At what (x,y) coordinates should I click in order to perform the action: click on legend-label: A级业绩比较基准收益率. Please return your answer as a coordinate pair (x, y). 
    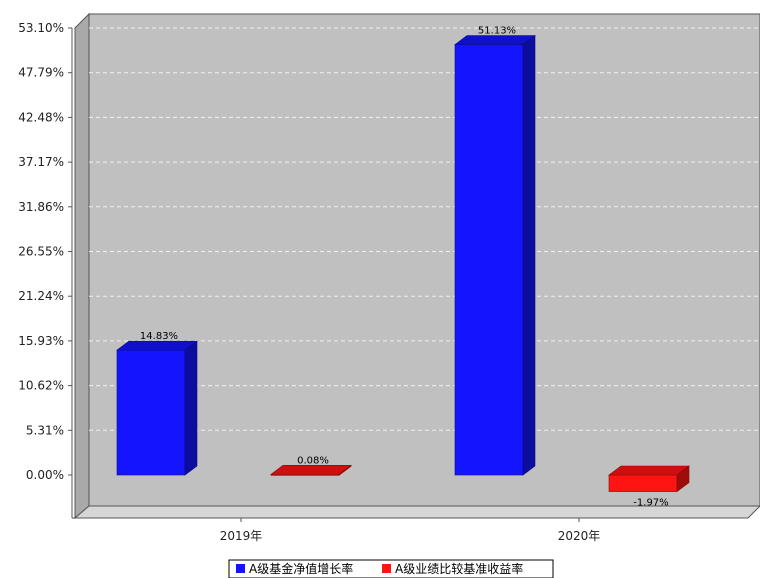
    Looking at the image, I should click on (459, 568).